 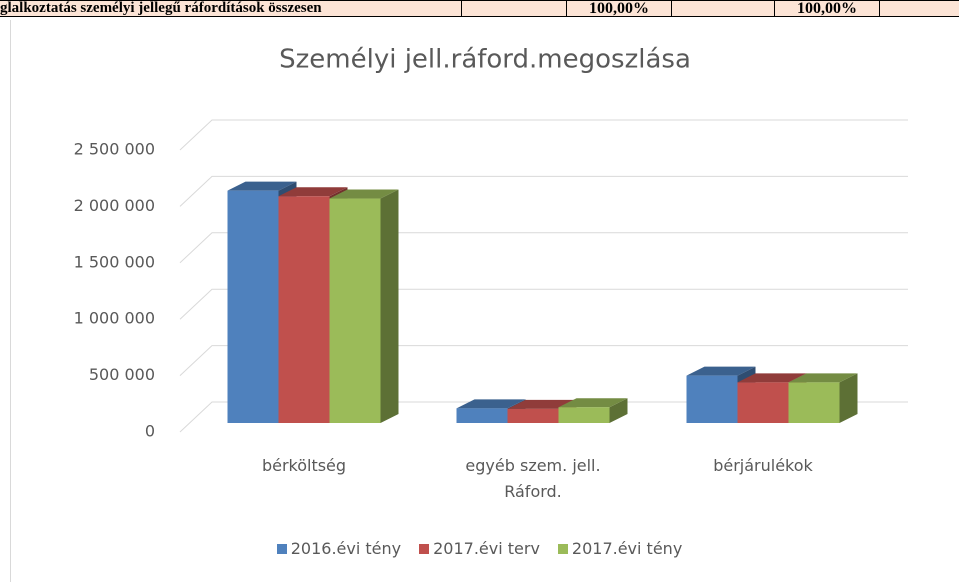 What do you see at coordinates (485, 60) in the screenshot?
I see `chart-title: Személyi jell.ráford.megoszlása` at bounding box center [485, 60].